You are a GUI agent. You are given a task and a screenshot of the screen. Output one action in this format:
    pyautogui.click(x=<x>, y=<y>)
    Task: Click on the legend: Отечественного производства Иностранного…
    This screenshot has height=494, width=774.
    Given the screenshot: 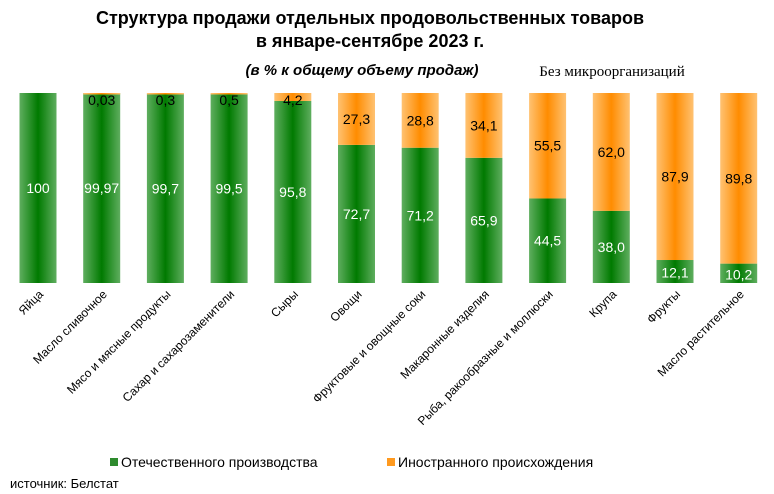 What is the action you would take?
    pyautogui.click(x=351, y=462)
    